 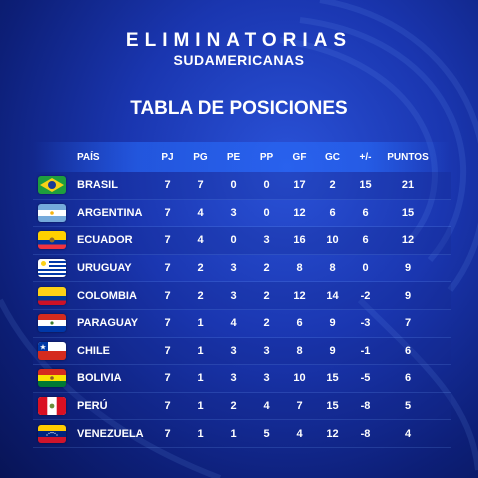 What do you see at coordinates (332, 185) in the screenshot?
I see `stat-gc: 2` at bounding box center [332, 185].